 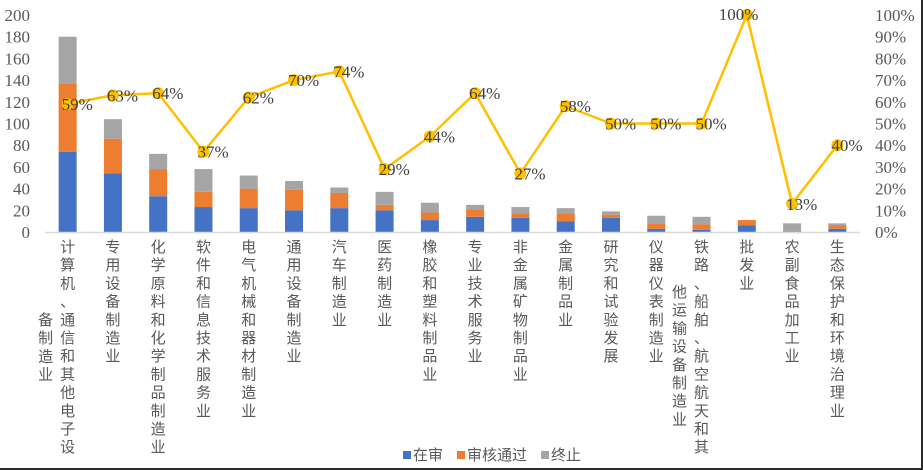 What do you see at coordinates (21, 210) in the screenshot?
I see `left-axis-tick: 20` at bounding box center [21, 210].